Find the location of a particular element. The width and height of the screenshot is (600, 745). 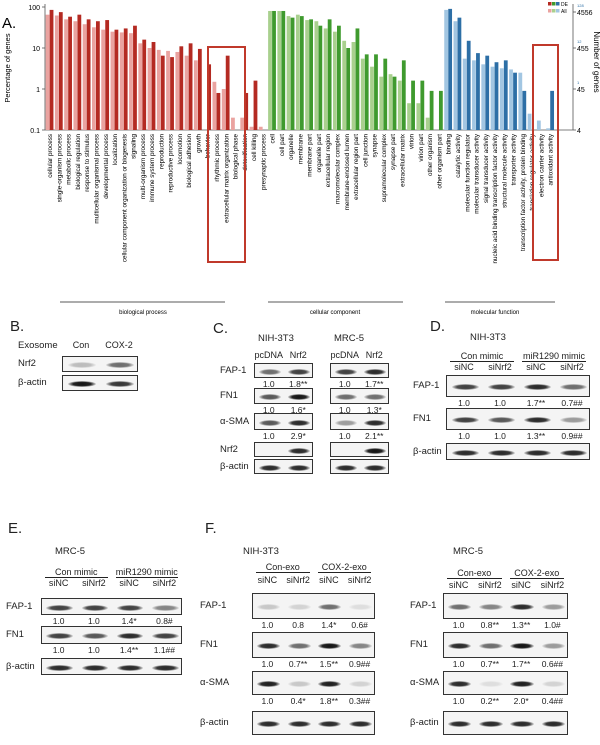

category-label: organelle part is located at coordinates (319, 153).